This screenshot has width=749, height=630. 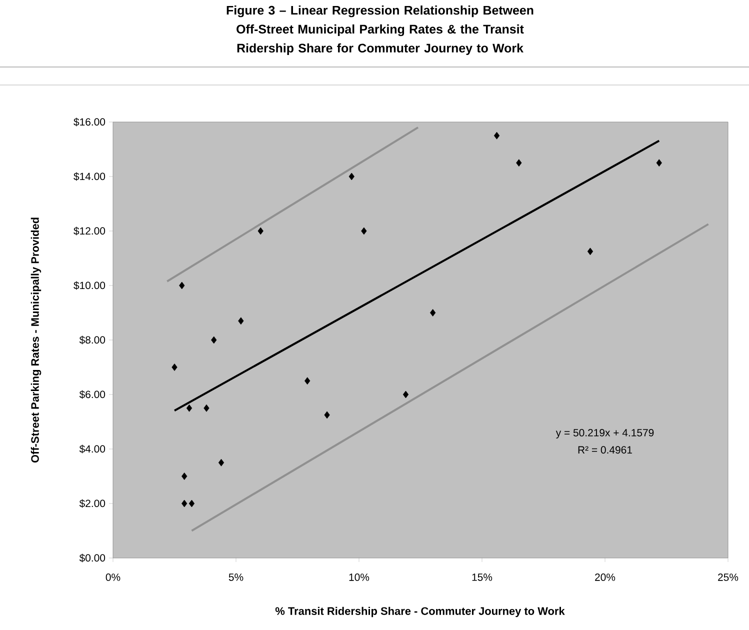 I want to click on annotation: y = 50.219x + 4.1579, so click(x=605, y=433).